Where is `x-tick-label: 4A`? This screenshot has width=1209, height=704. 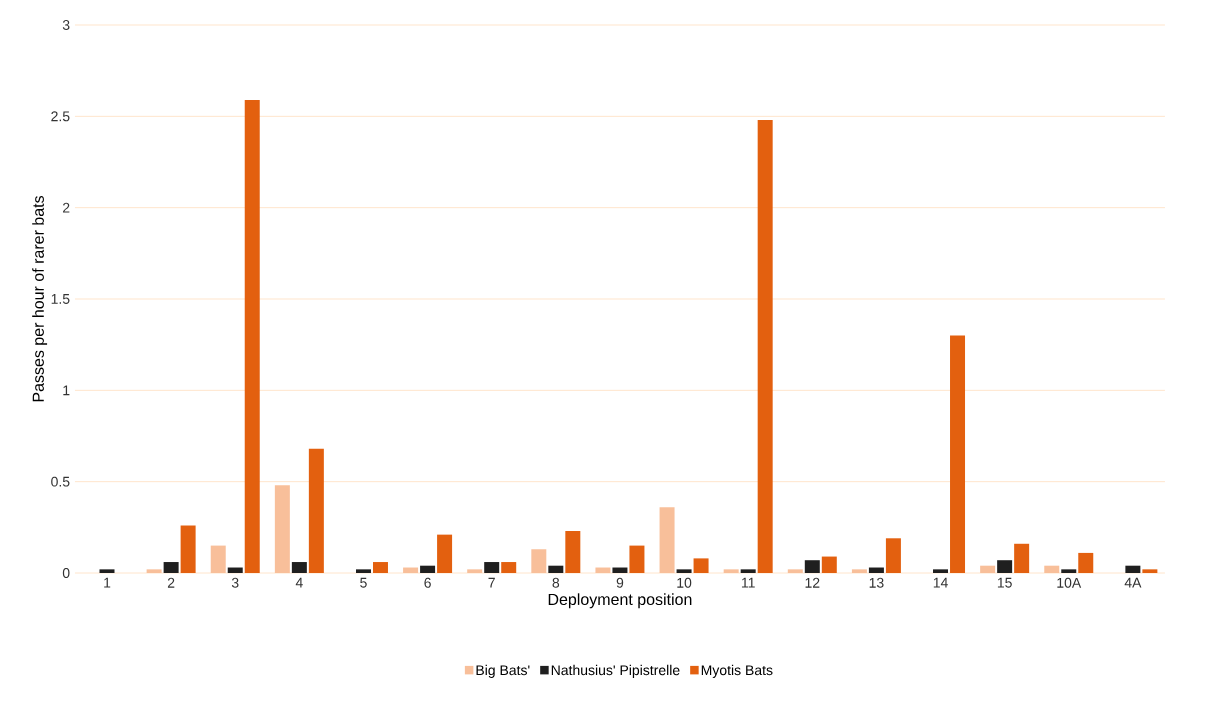
x-tick-label: 4A is located at coordinates (1133, 582).